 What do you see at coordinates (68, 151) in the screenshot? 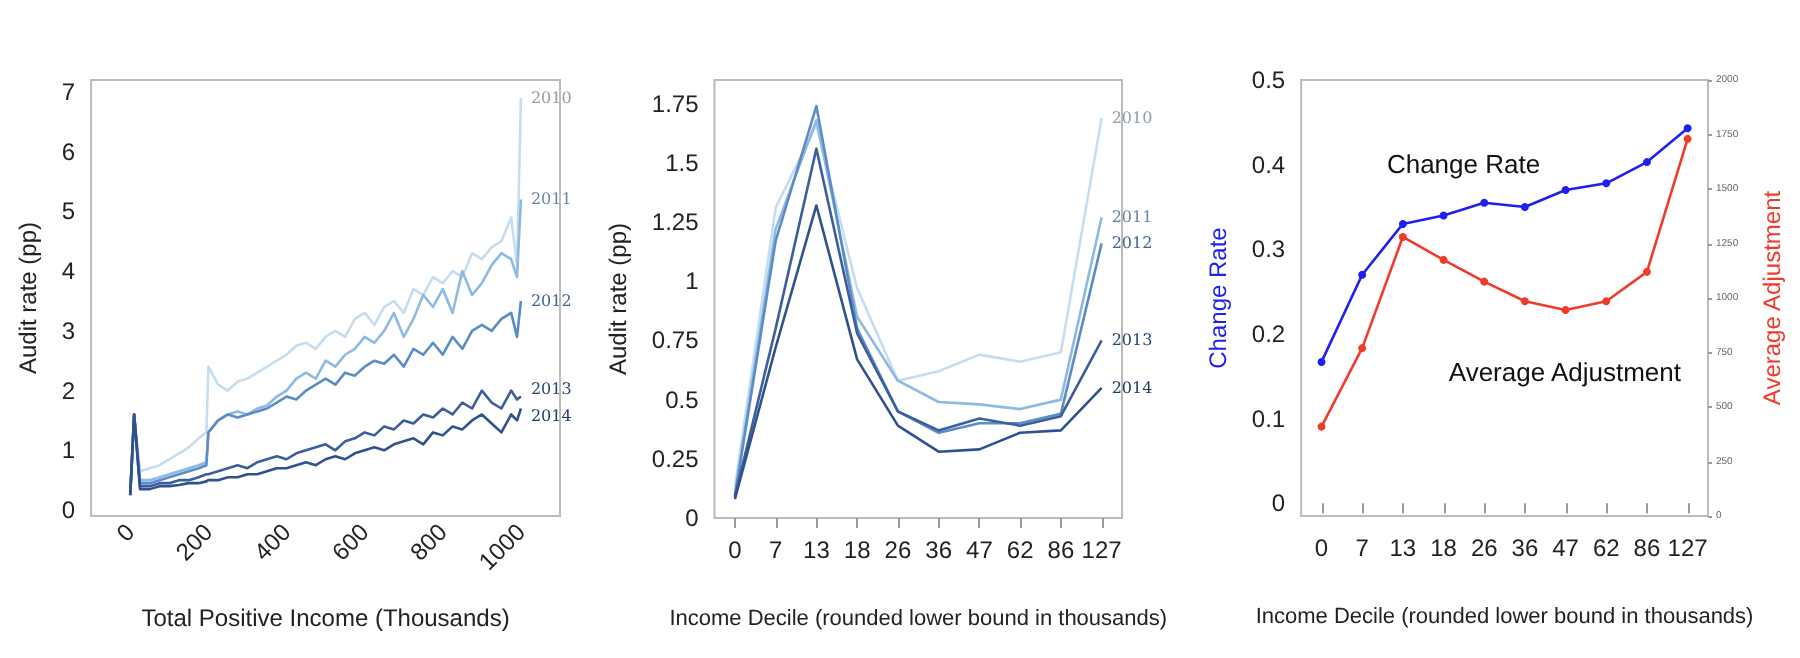
I see `y-tick-label: 6` at bounding box center [68, 151].